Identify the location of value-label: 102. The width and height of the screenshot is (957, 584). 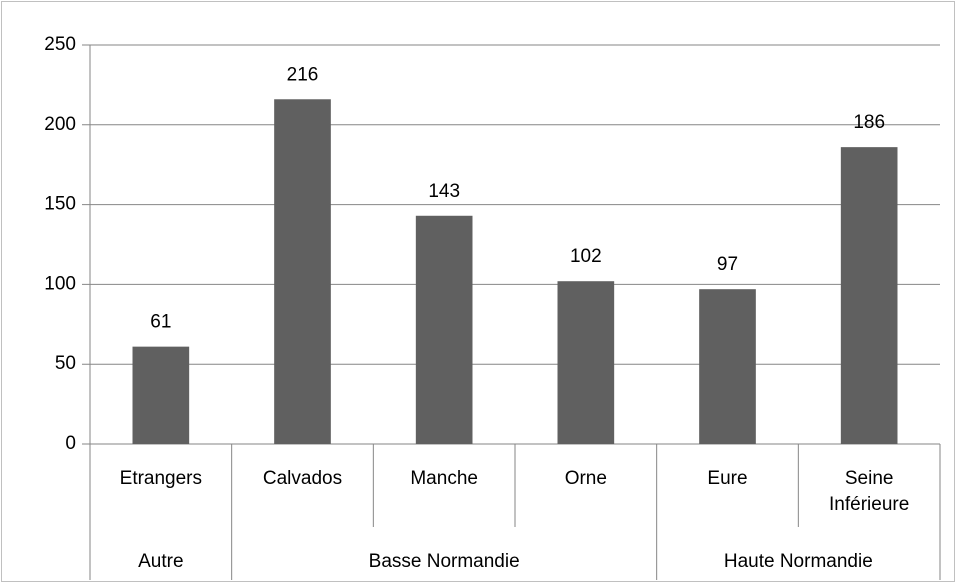
(586, 256).